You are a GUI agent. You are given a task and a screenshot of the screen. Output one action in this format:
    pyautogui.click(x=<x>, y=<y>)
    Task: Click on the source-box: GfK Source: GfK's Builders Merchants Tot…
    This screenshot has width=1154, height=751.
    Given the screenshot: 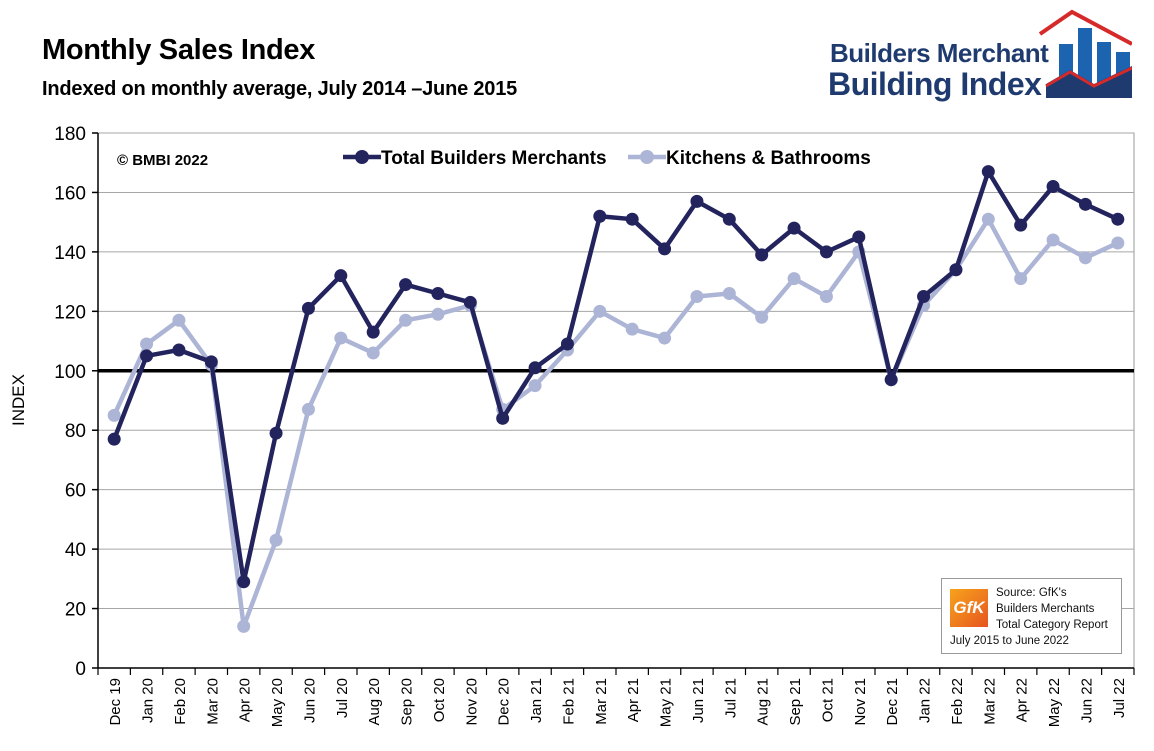 What is the action you would take?
    pyautogui.click(x=1031, y=616)
    